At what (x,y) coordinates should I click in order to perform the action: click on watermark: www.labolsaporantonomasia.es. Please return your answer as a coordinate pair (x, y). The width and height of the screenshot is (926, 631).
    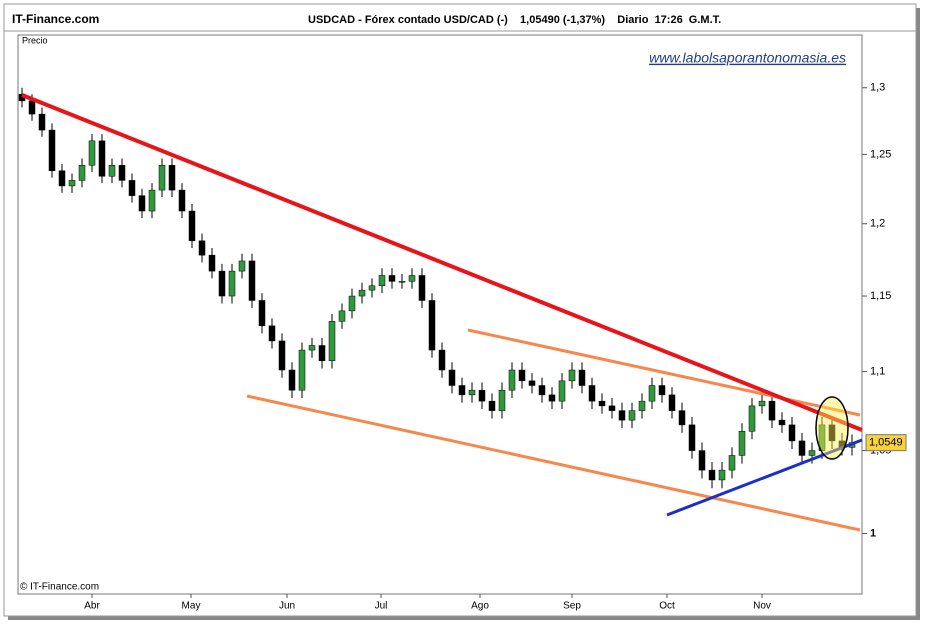
    Looking at the image, I should click on (747, 58).